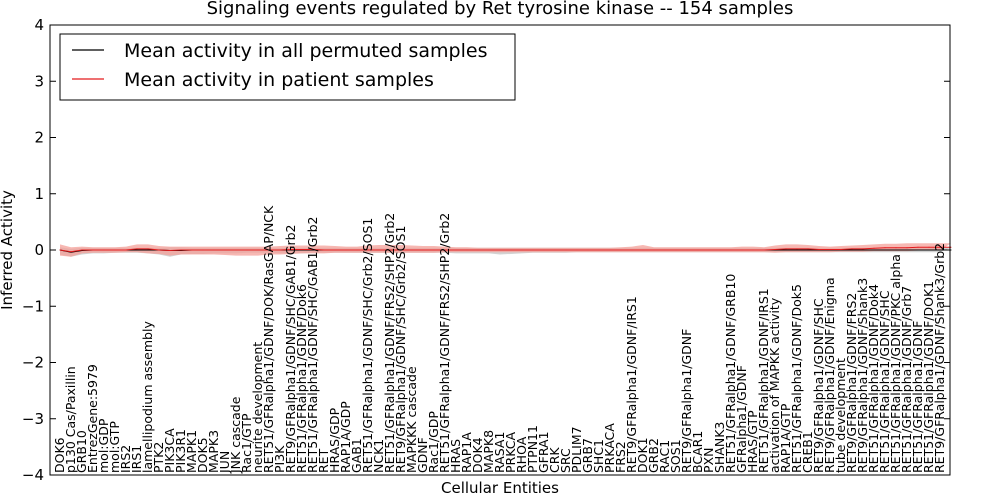 This screenshot has height=504, width=1000. I want to click on category-label: mol:GTP, so click(114, 447).